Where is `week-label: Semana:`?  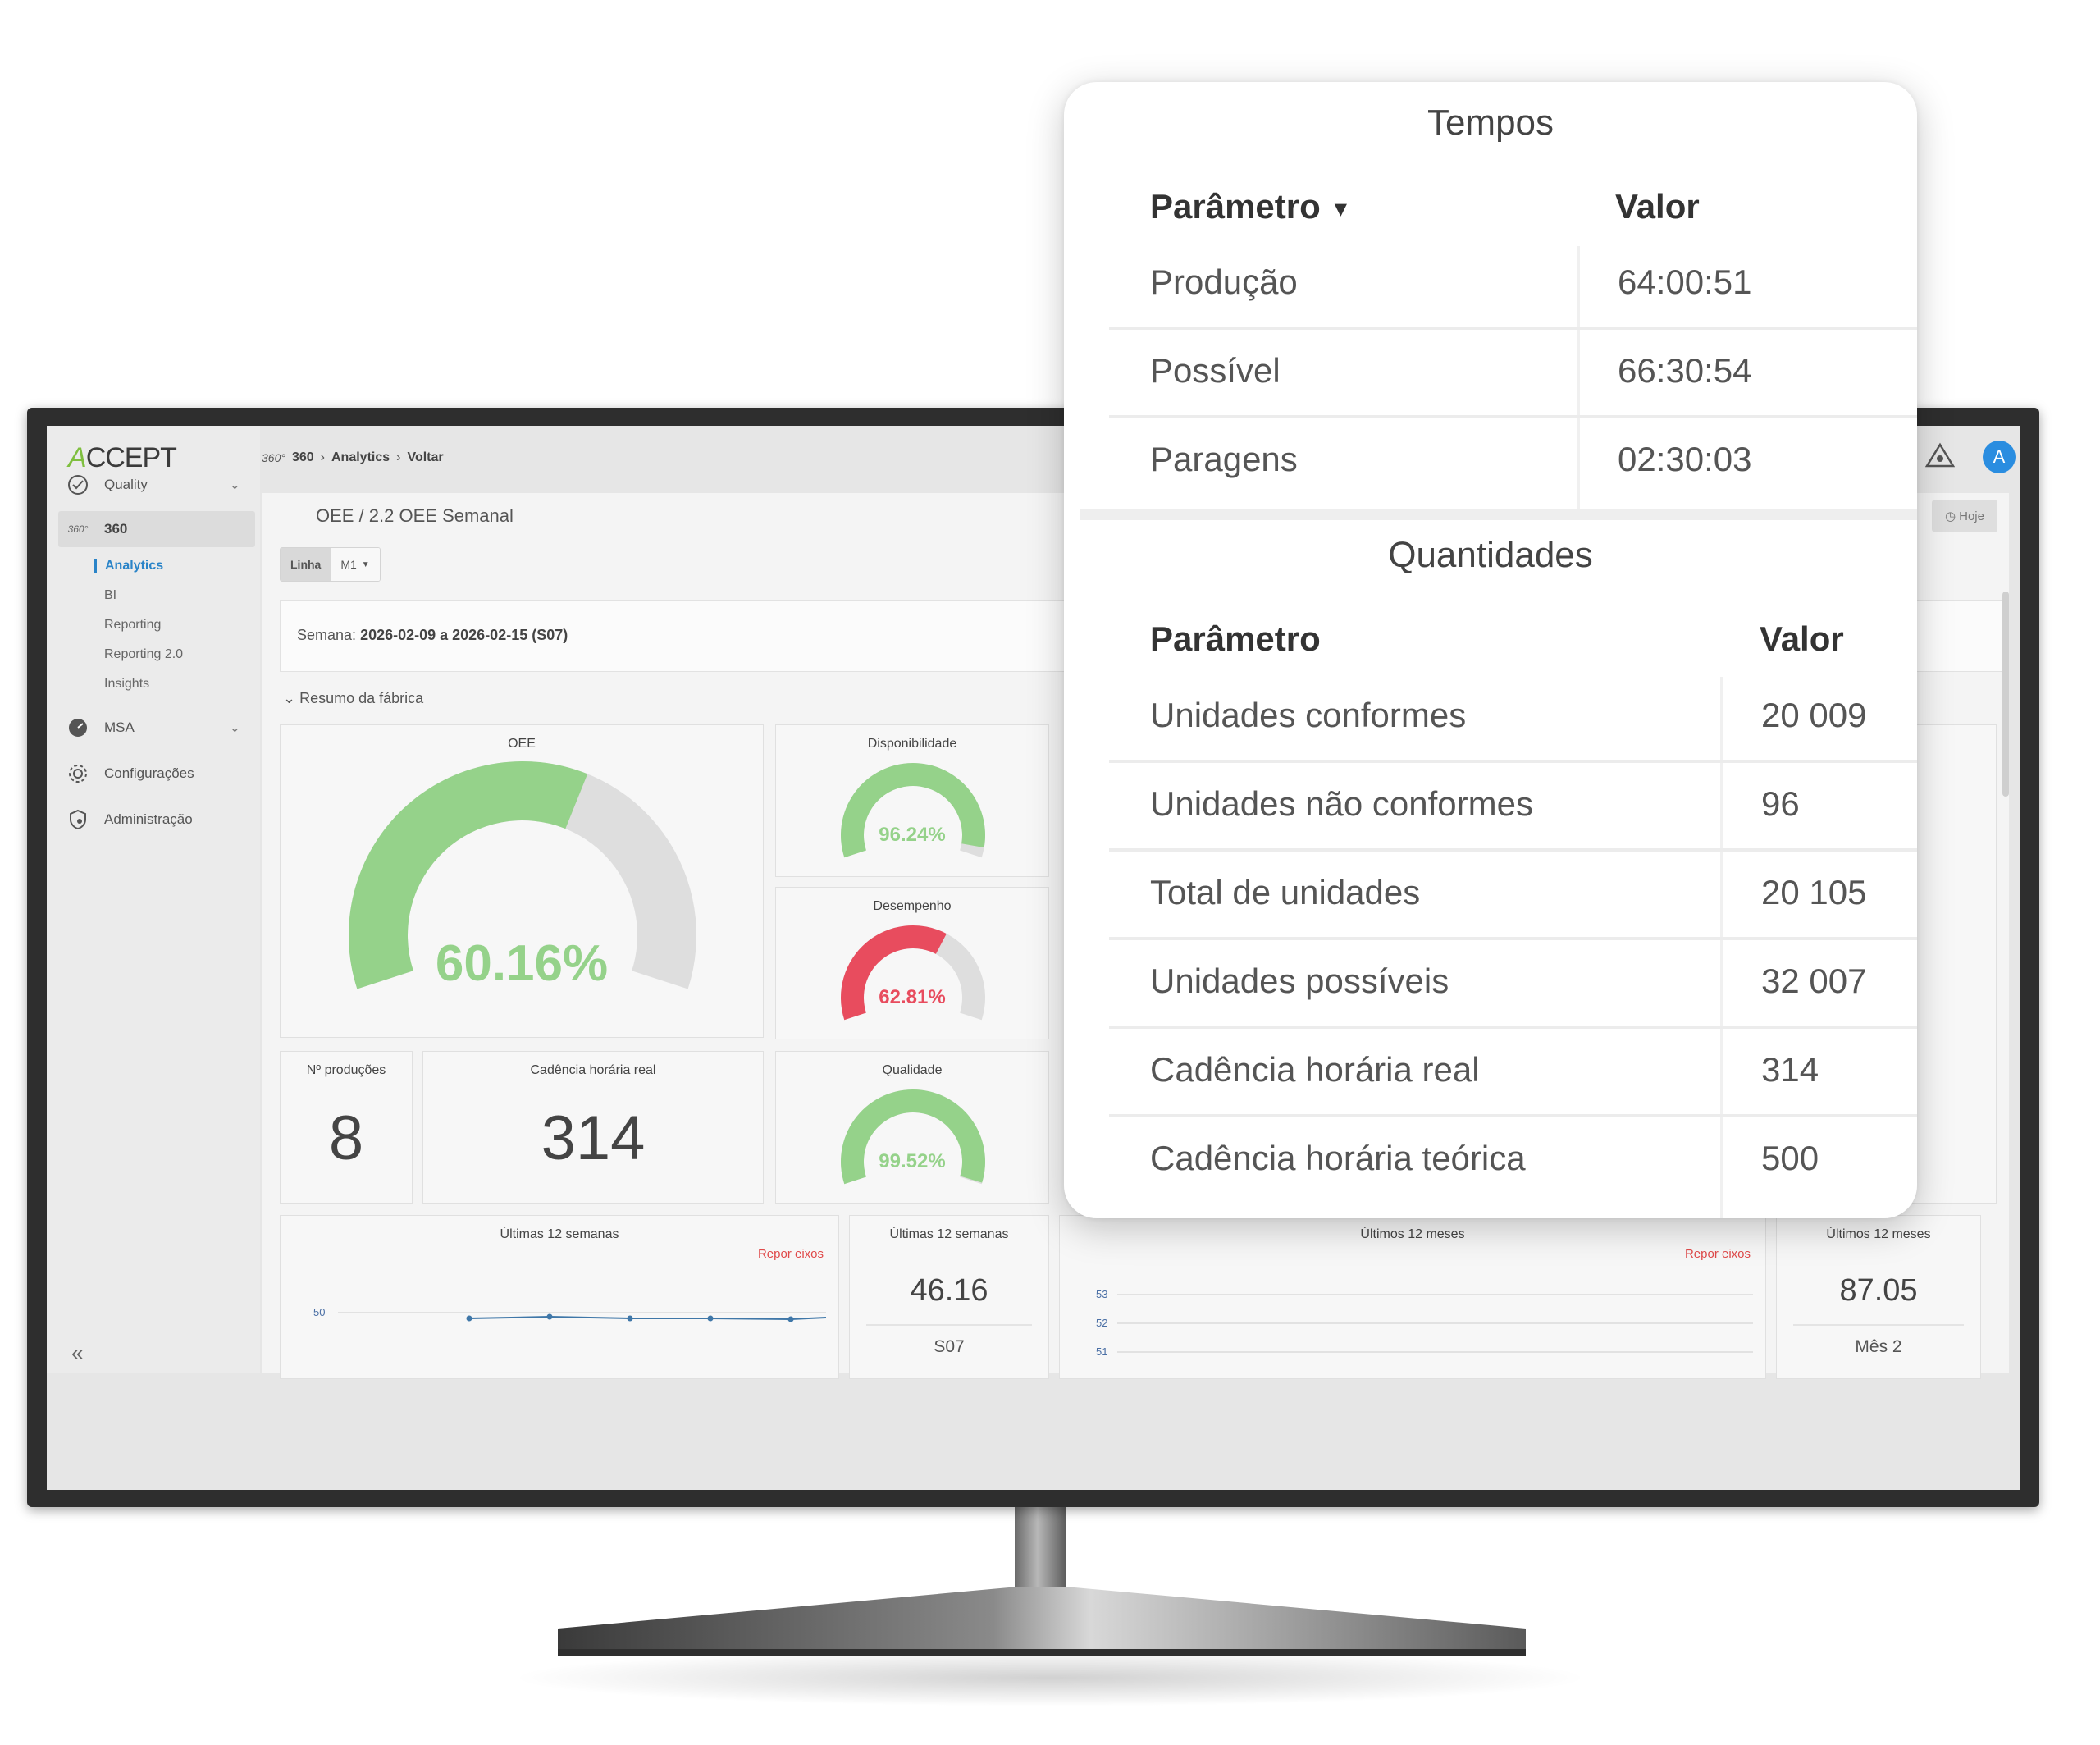
week-label: Semana: is located at coordinates (327, 635).